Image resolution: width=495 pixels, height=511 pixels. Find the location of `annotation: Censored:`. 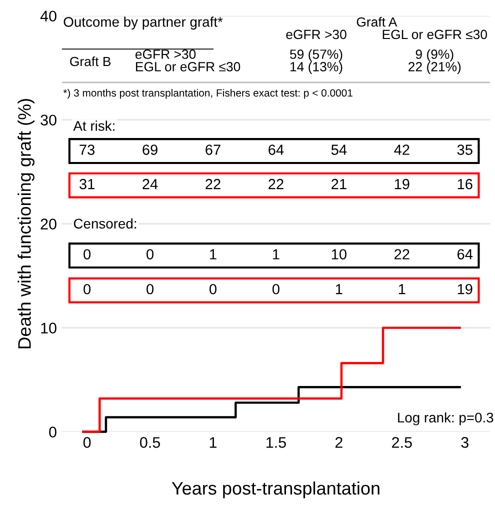

annotation: Censored: is located at coordinates (105, 223).